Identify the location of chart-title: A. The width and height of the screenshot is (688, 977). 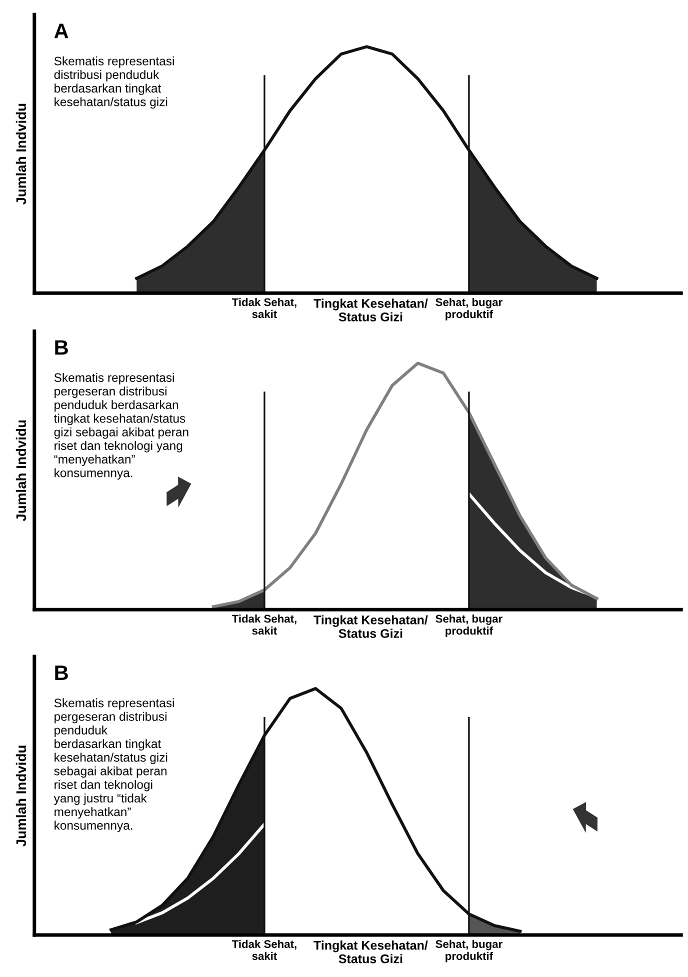
(61, 31).